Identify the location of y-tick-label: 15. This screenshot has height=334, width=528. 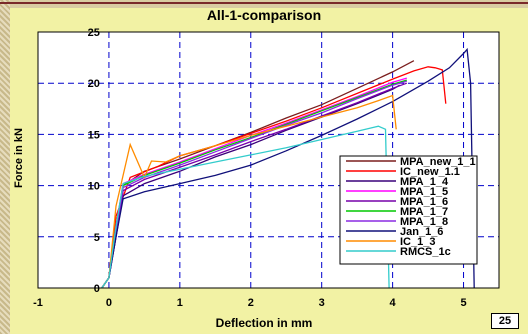
(94, 135).